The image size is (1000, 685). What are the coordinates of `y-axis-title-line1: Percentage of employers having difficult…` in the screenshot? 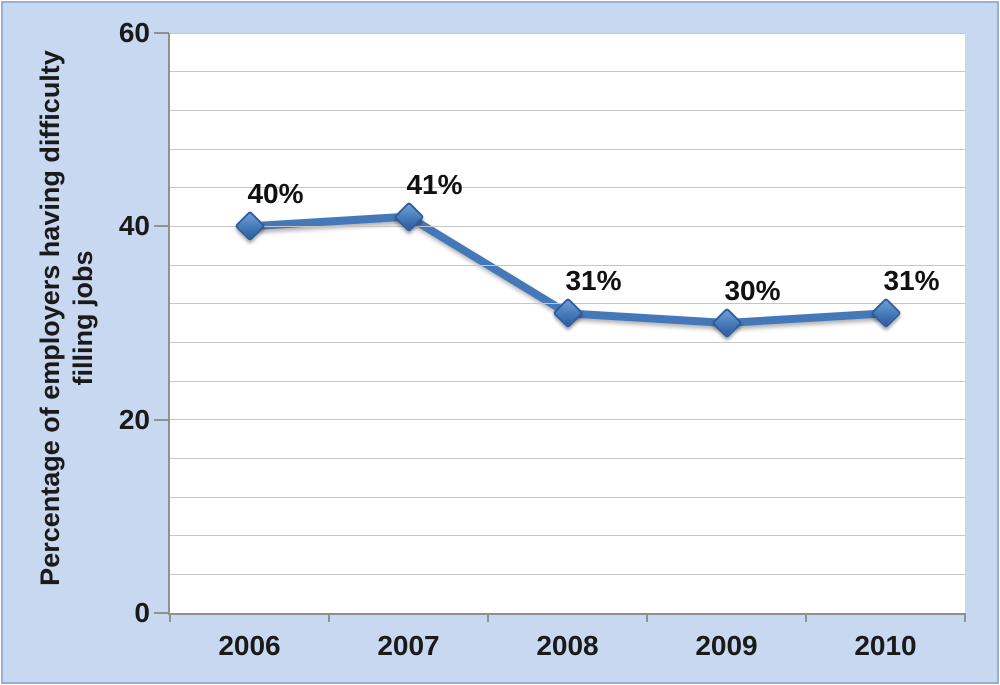 It's located at (50, 318).